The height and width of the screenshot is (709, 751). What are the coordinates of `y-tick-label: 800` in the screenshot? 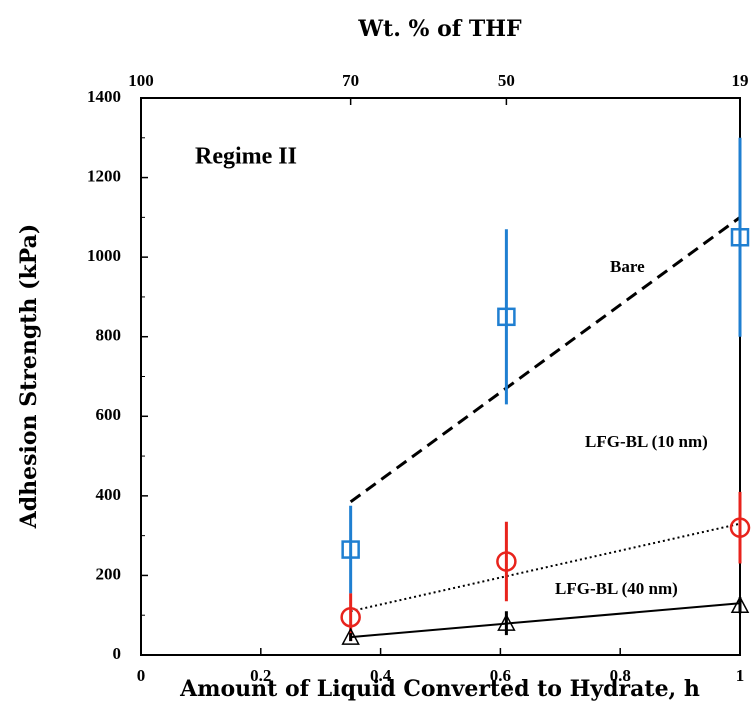 It's located at (109, 335).